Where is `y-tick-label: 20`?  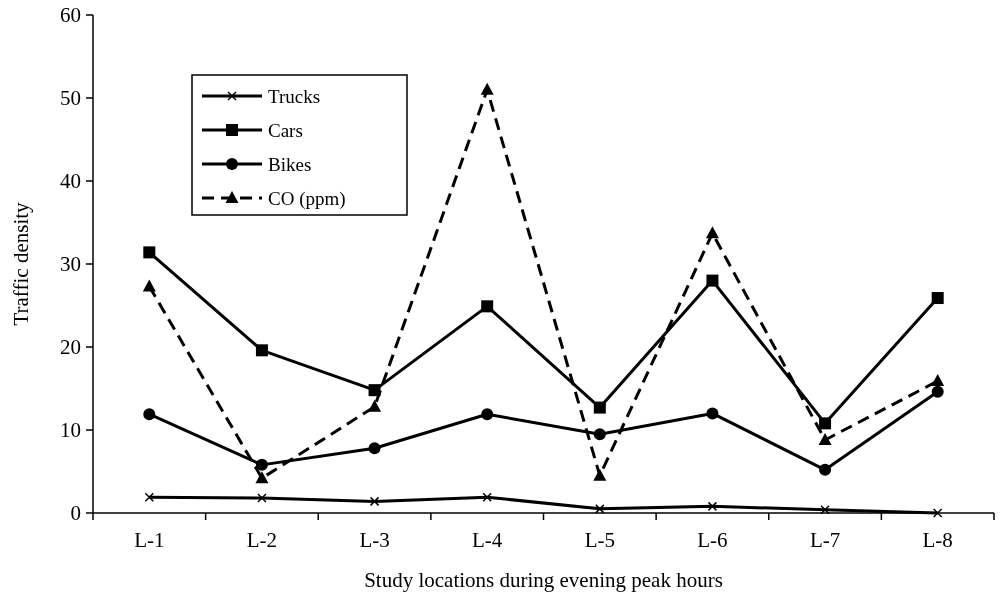
y-tick-label: 20 is located at coordinates (70, 347).